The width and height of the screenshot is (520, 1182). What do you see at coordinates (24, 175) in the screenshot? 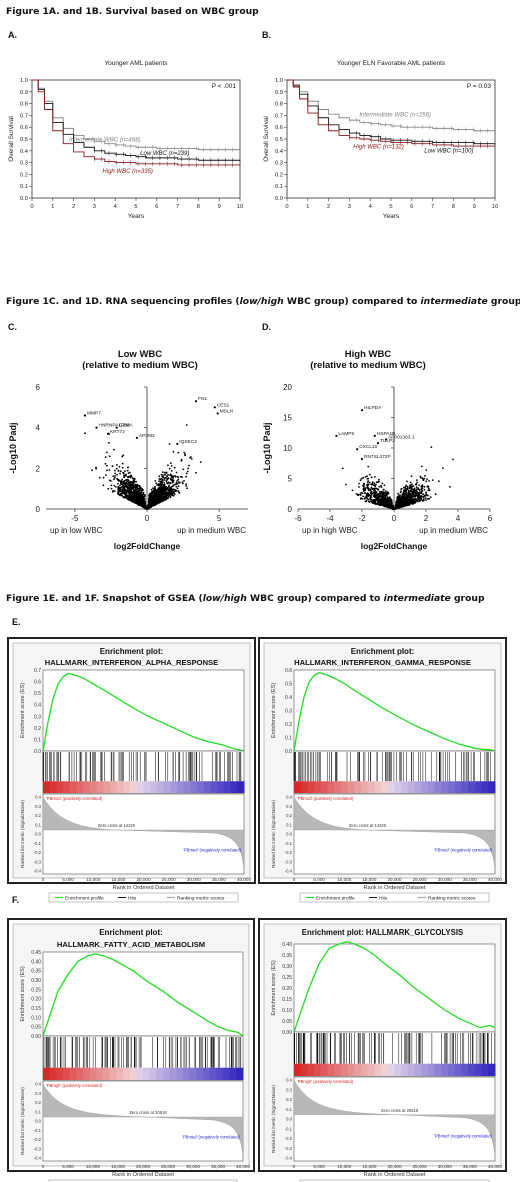
I see `y-tick-label: 0.2` at bounding box center [24, 175].